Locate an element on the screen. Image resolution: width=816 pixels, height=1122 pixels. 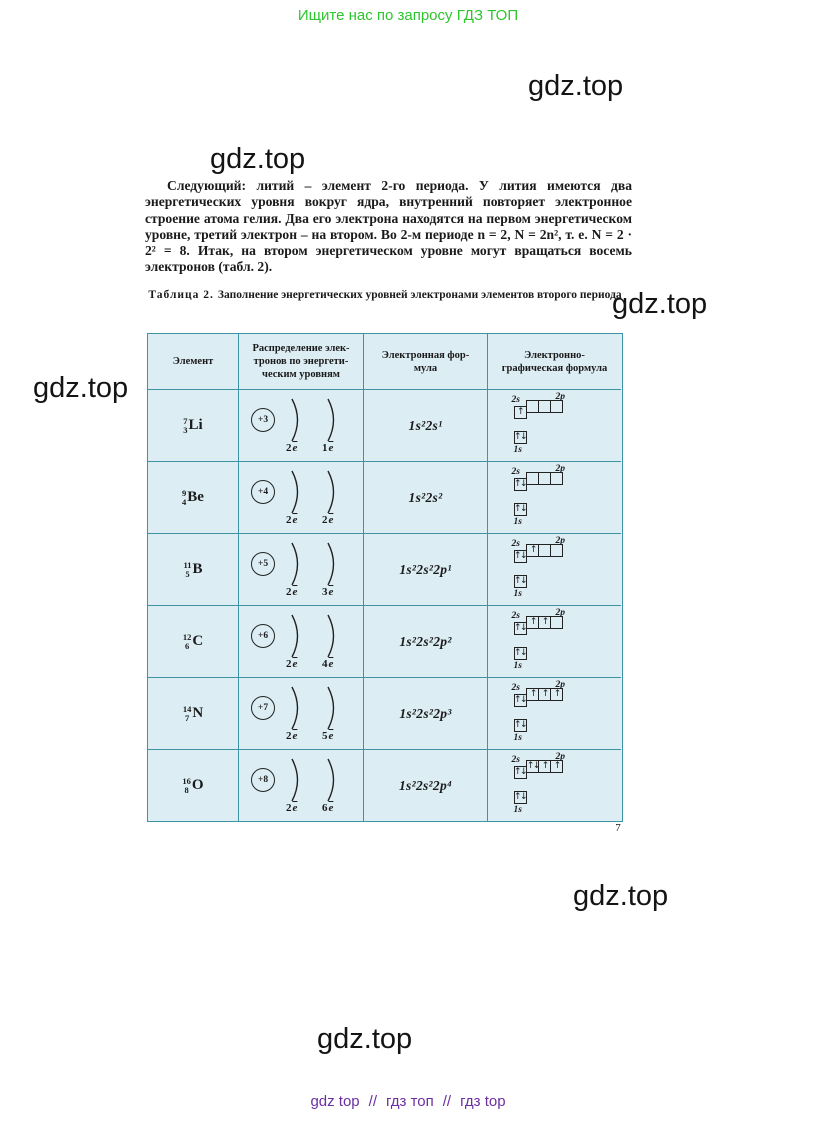
orbital-diagram: 2s 2p ↑↓ ↑↓ 1s is located at coordinates (555, 497).